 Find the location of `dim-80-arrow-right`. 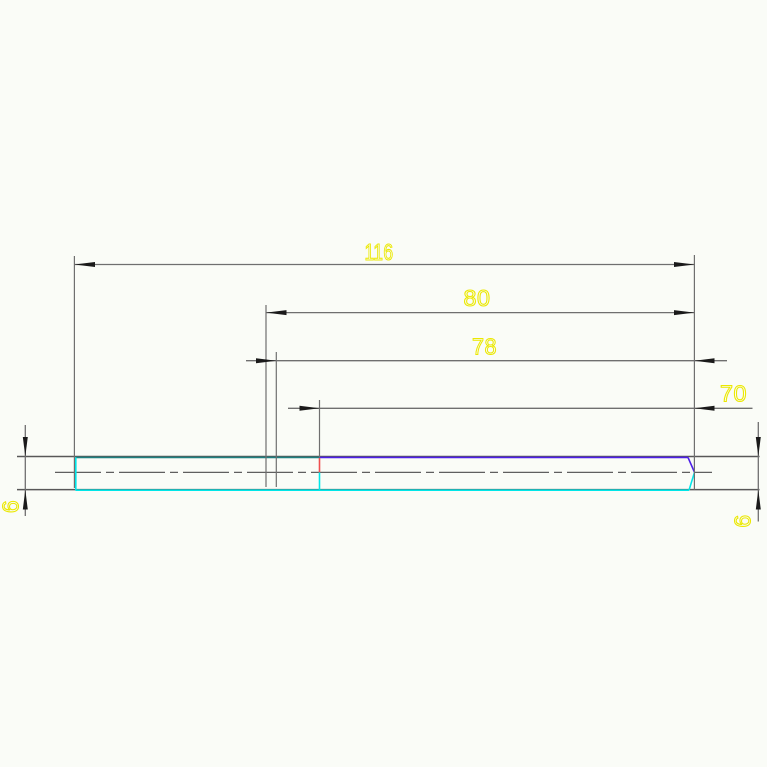

dim-80-arrow-right is located at coordinates (684, 313).